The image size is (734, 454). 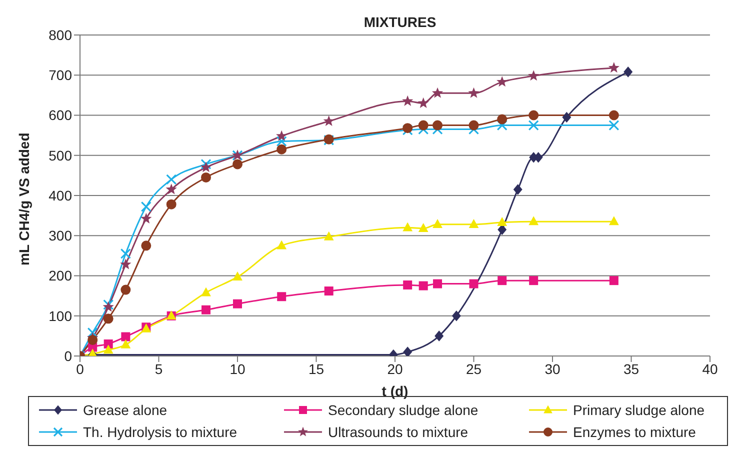 What do you see at coordinates (316, 368) in the screenshot?
I see `x-tick-label: 15` at bounding box center [316, 368].